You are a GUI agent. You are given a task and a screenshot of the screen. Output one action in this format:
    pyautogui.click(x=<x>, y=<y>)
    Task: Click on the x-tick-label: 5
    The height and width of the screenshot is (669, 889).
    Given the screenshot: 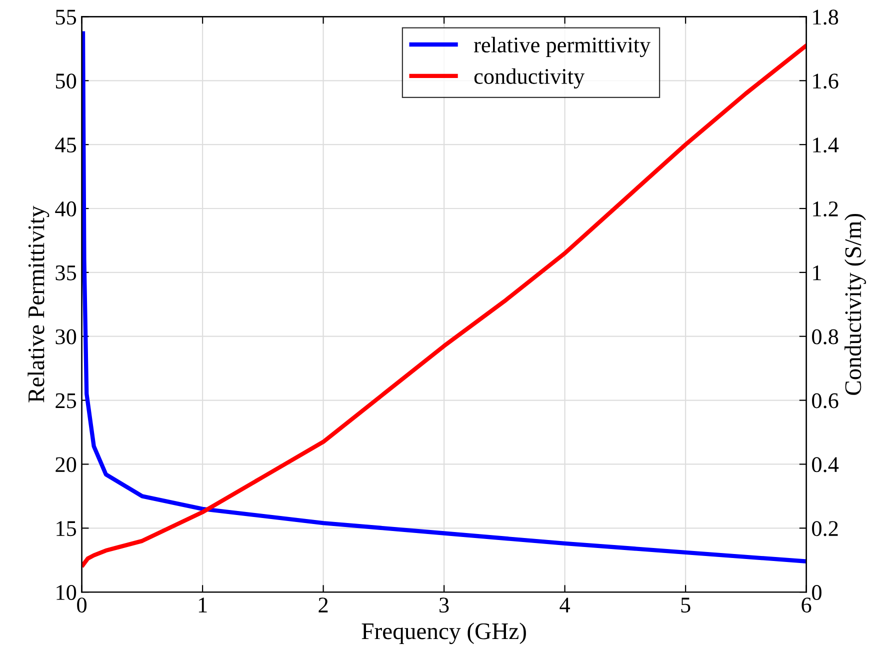 What is the action you would take?
    pyautogui.click(x=685, y=605)
    